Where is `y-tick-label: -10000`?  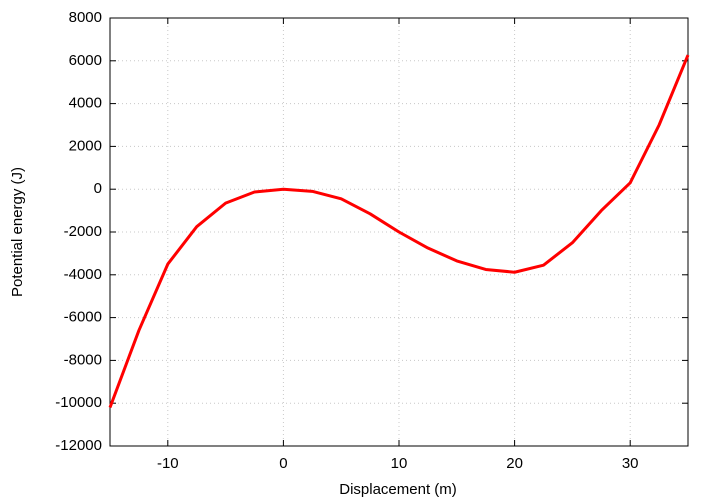
y-tick-label: -10000 is located at coordinates (78, 402).